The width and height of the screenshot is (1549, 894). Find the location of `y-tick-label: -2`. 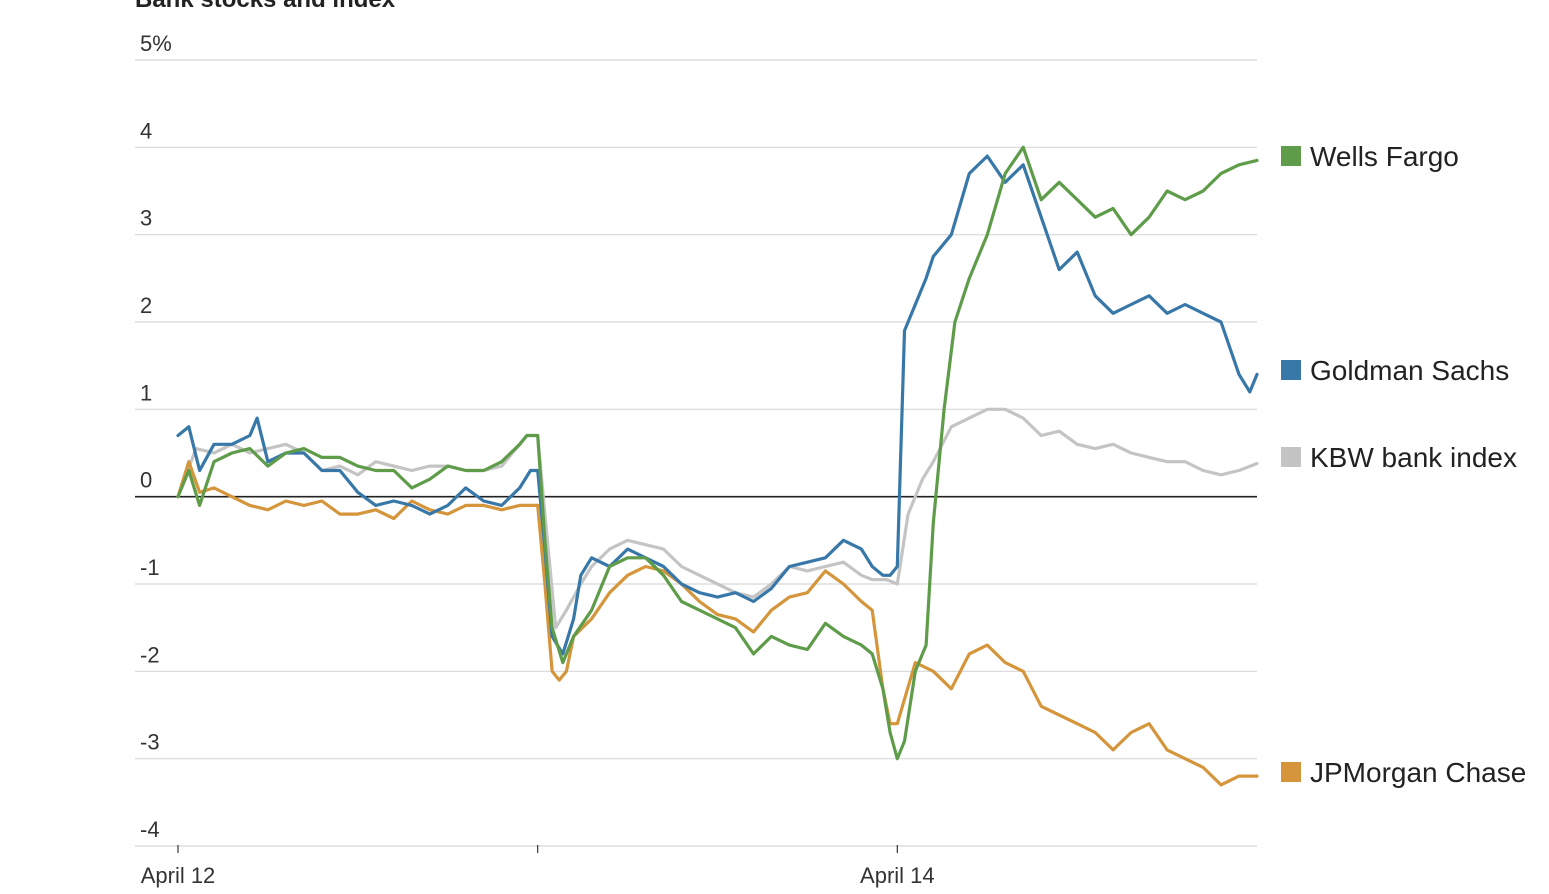

y-tick-label: -2 is located at coordinates (150, 654).